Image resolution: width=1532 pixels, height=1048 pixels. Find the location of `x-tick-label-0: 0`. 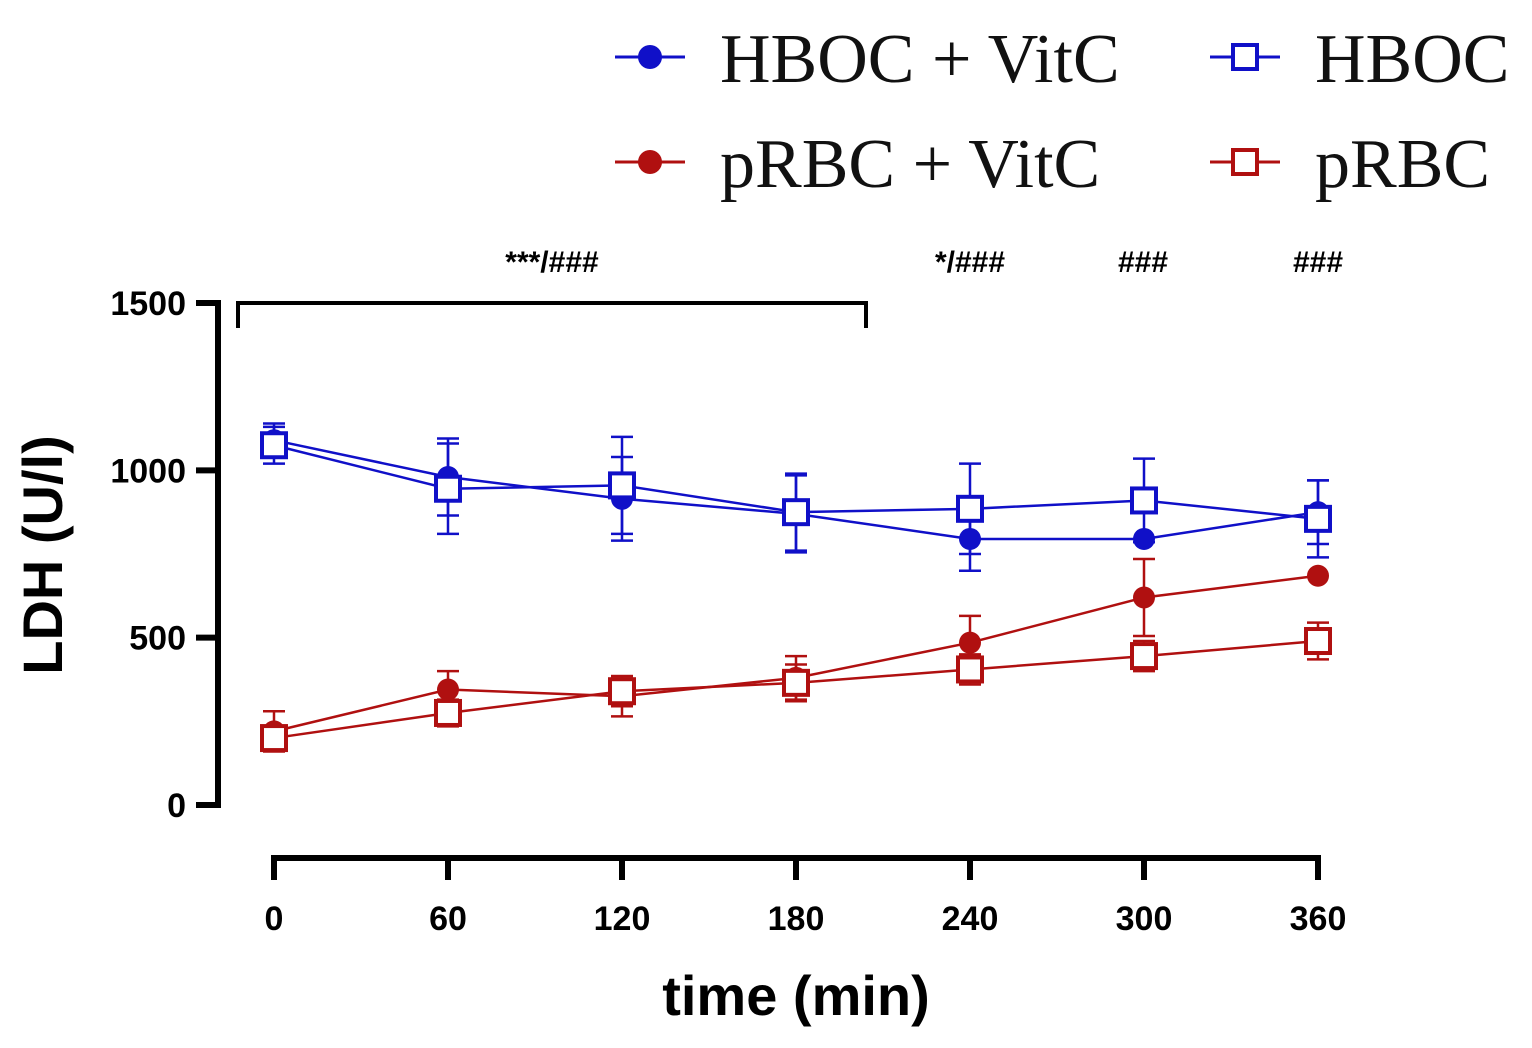

x-tick-label-0: 0 is located at coordinates (274, 919).